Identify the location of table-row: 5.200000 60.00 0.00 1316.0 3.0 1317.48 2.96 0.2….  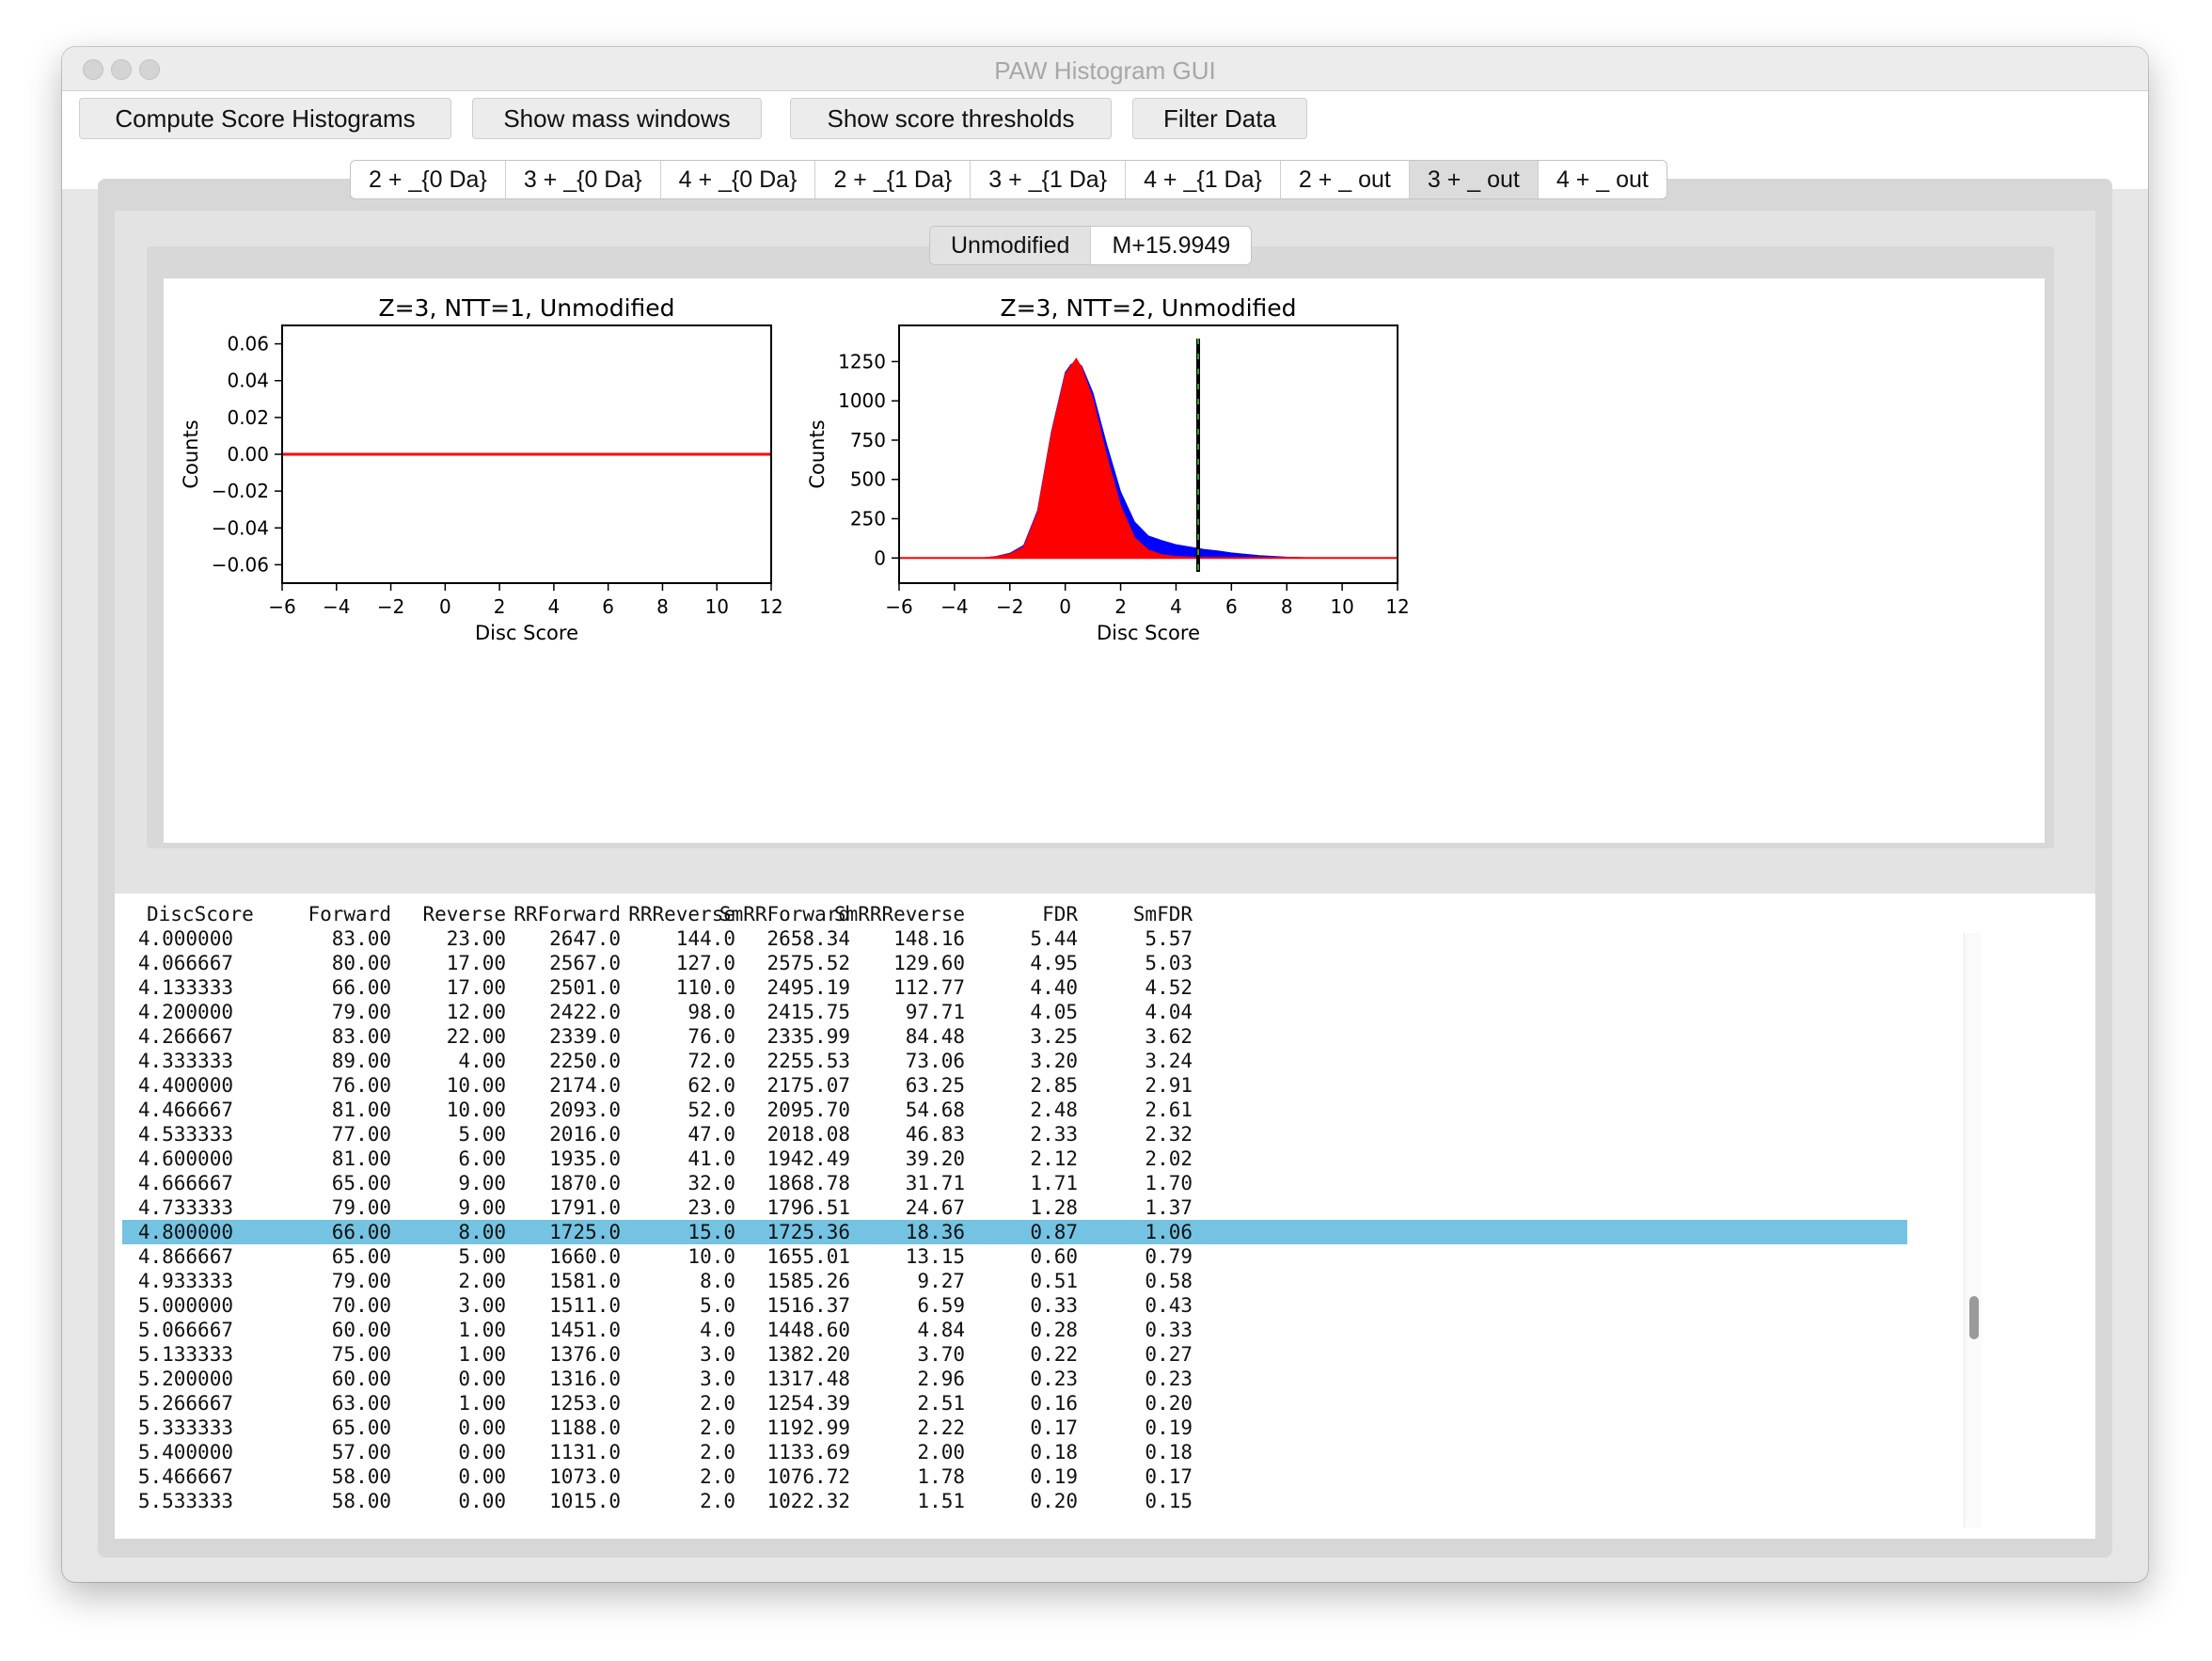
(1014, 1379).